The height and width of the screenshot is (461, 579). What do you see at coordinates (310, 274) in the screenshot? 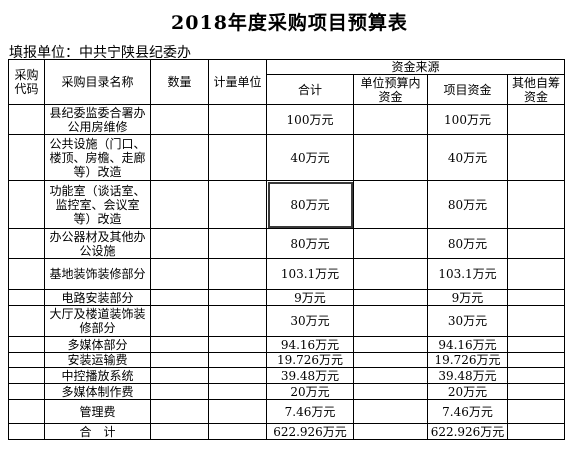
I see `total-cell: 103.1万元` at bounding box center [310, 274].